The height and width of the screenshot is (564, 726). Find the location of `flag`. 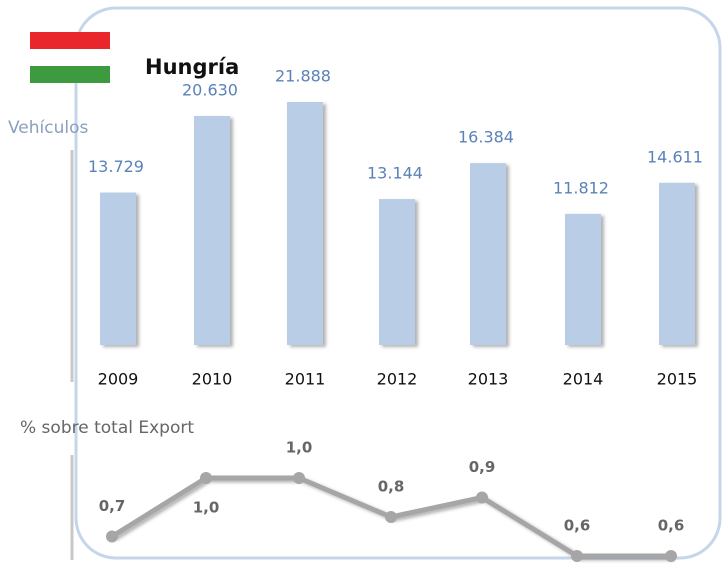

flag is located at coordinates (70, 57).